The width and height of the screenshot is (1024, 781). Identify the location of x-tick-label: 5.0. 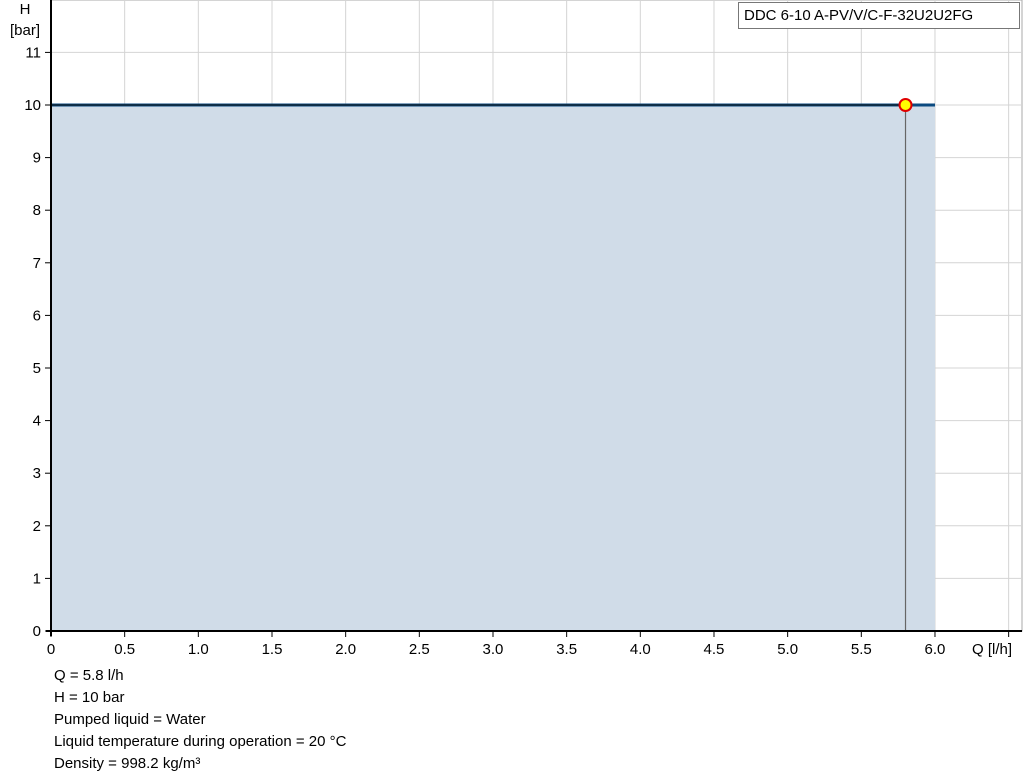
(787, 649).